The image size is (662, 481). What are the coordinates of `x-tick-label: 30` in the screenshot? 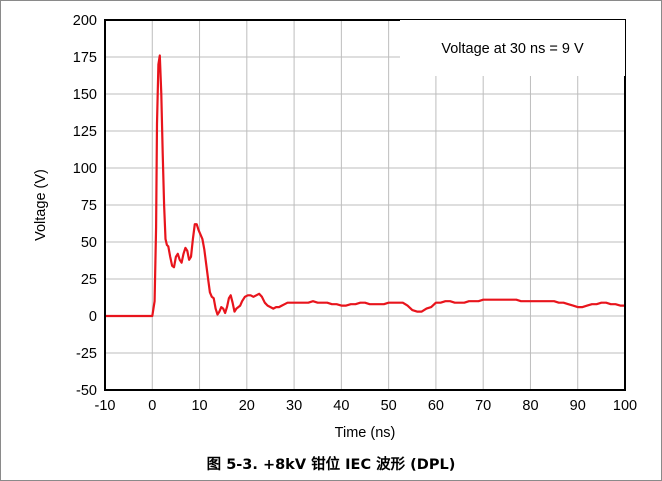 It's located at (294, 406).